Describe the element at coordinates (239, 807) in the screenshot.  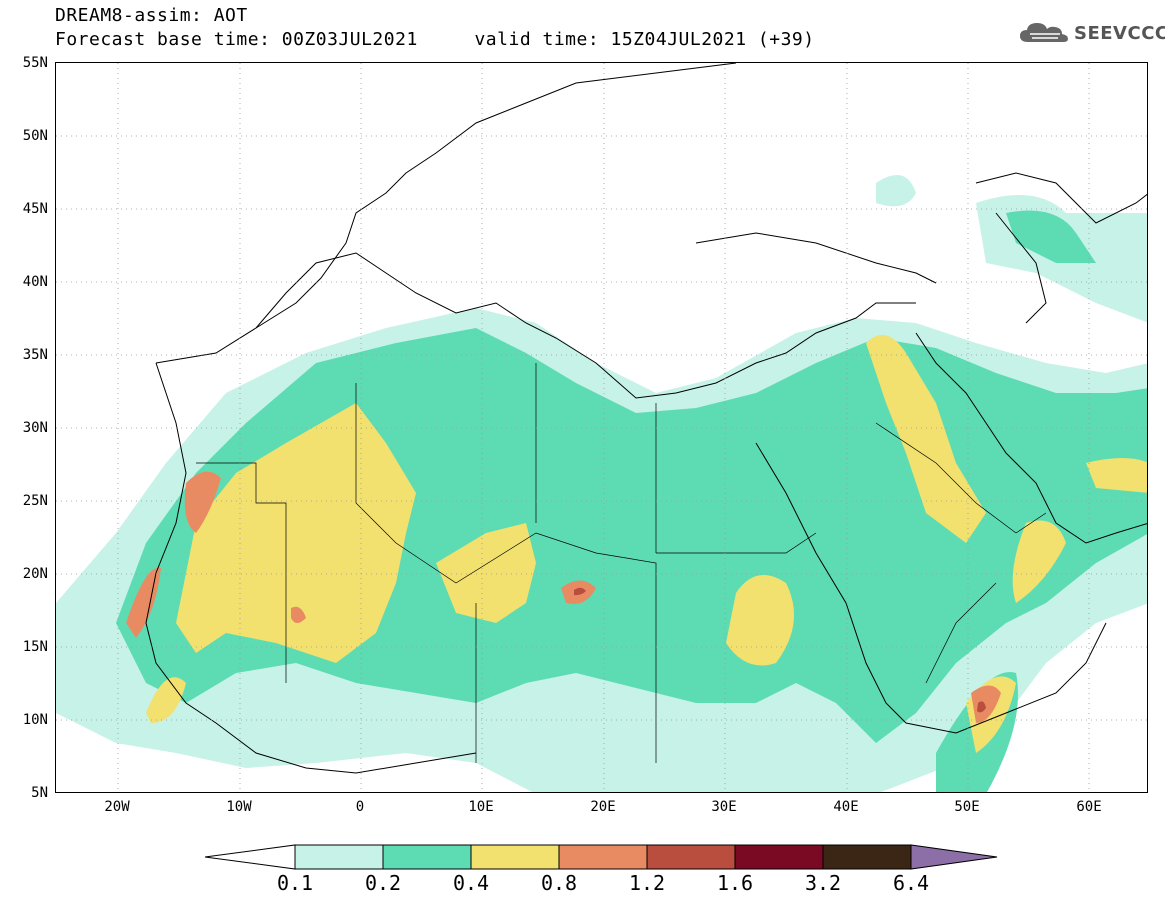
I see `lon-tick-label: 10W` at that location.